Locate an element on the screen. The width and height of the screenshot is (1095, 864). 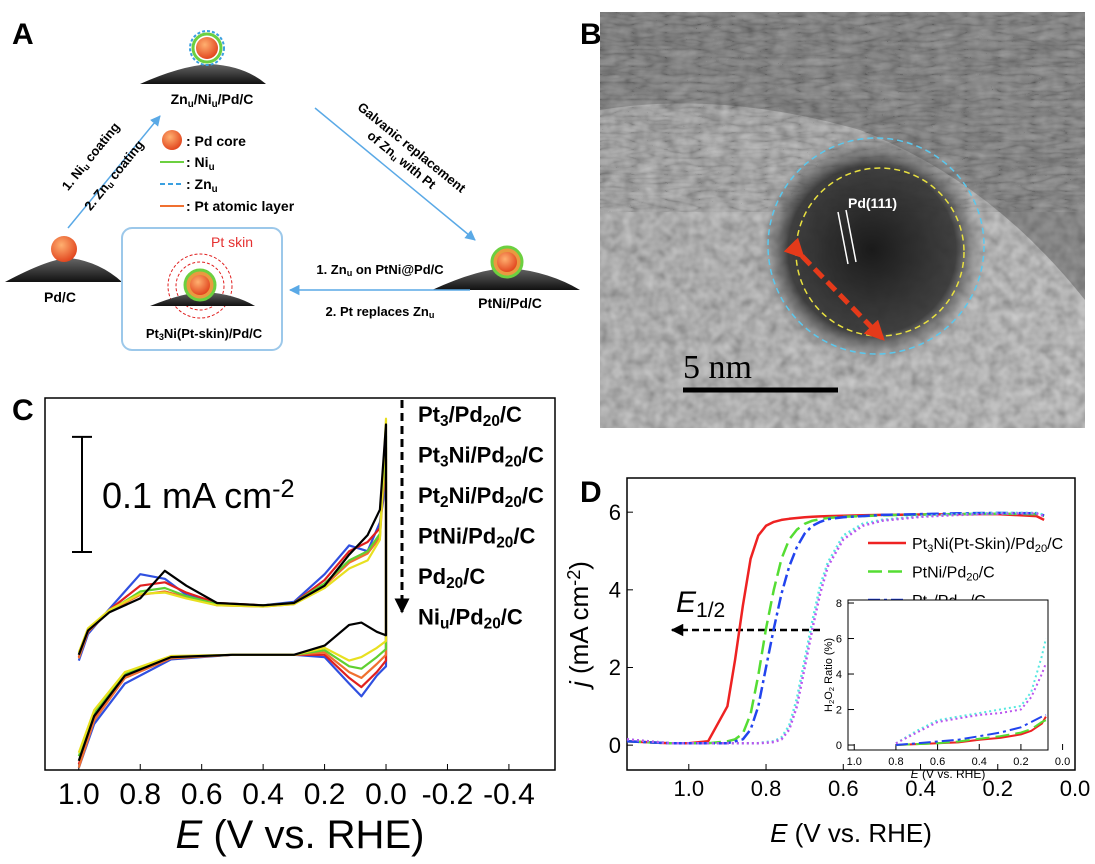
step: 2. Pt replaces Znu is located at coordinates (380, 312).